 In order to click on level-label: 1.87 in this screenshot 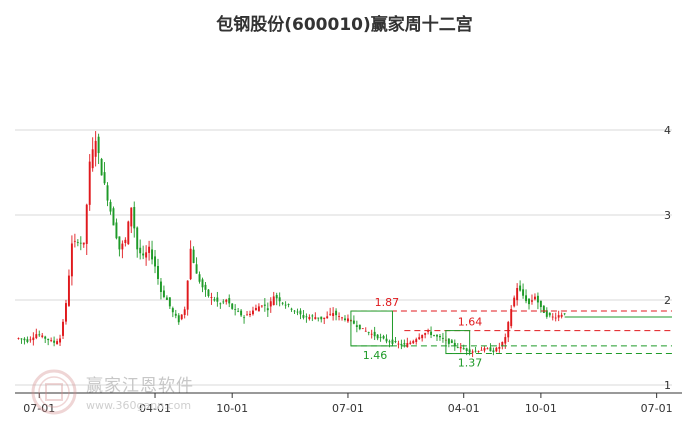, I will do `click(387, 302)`.